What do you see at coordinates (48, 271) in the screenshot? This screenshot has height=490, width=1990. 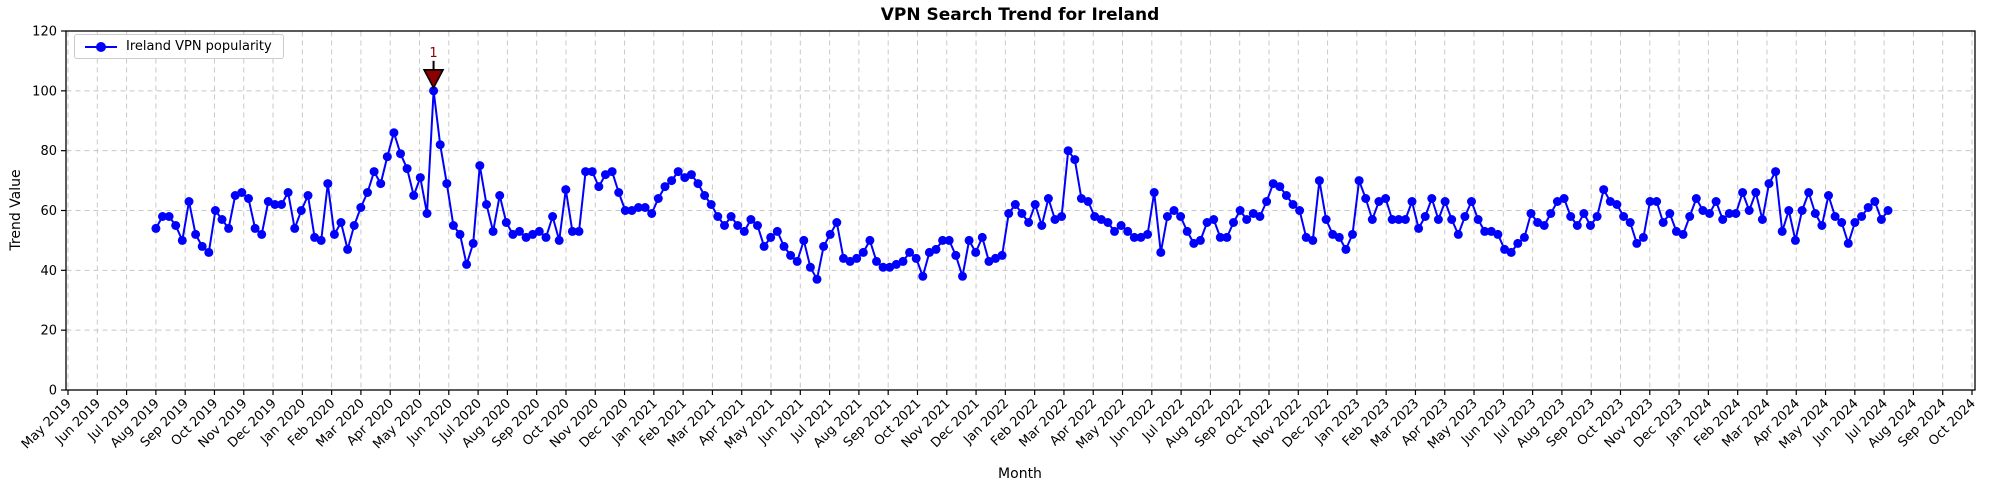 I see `y-tick-label: 40` at bounding box center [48, 271].